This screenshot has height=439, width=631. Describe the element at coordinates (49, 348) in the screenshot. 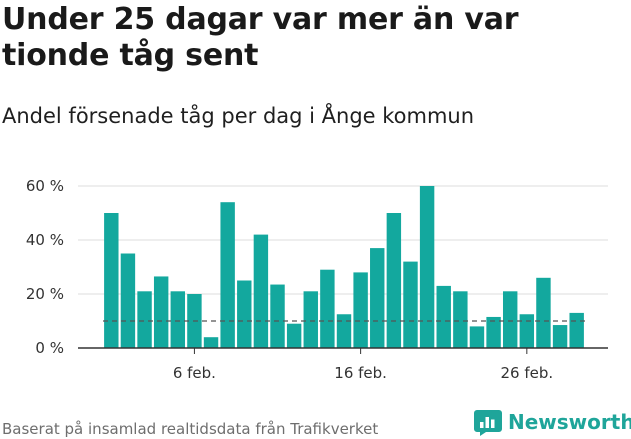

I see `y-tick-label: 0 %` at that location.